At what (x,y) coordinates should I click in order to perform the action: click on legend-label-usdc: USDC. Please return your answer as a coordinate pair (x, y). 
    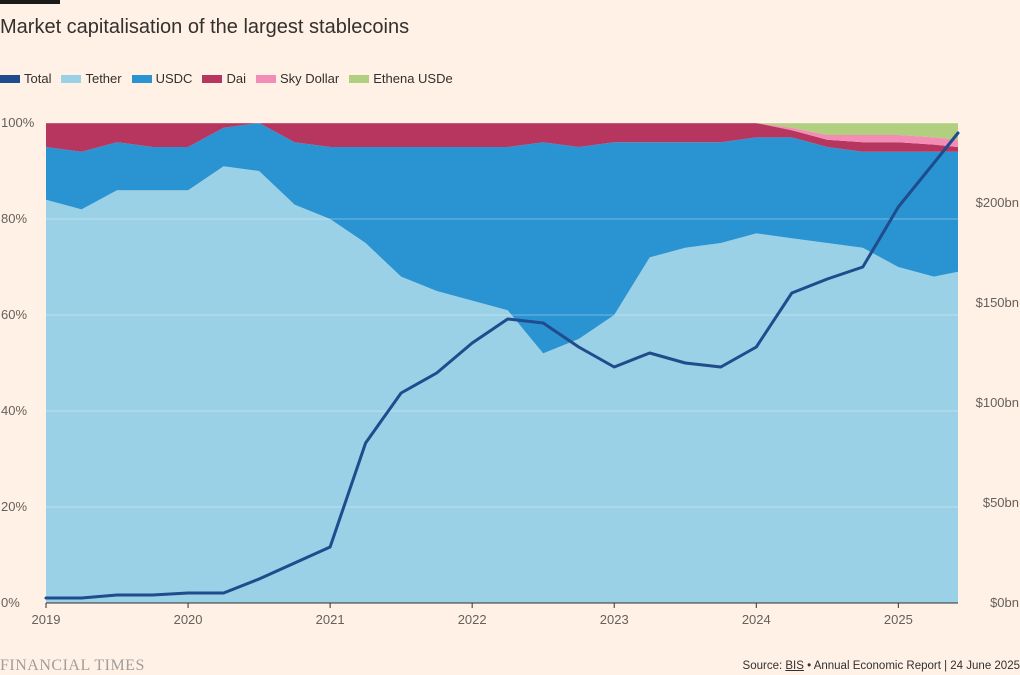
    Looking at the image, I should click on (174, 78).